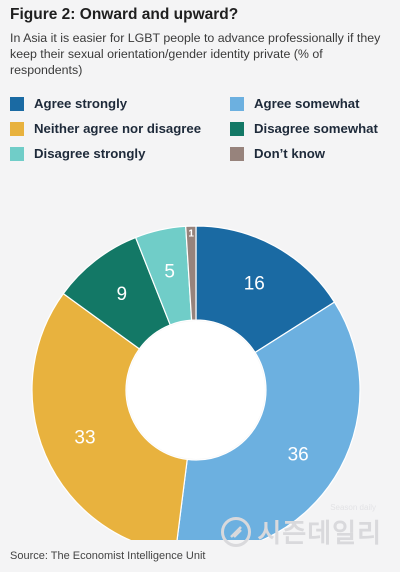  What do you see at coordinates (169, 271) in the screenshot?
I see `data-label: 5` at bounding box center [169, 271].